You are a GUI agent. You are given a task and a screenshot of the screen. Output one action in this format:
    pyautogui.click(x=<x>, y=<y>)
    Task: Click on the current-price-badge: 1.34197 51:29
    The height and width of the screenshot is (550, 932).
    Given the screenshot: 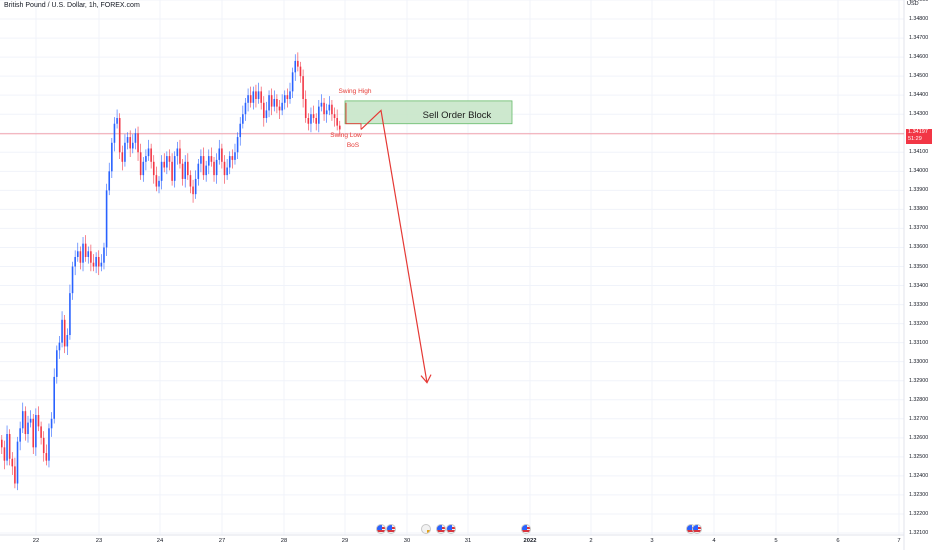 What is the action you would take?
    pyautogui.click(x=919, y=136)
    